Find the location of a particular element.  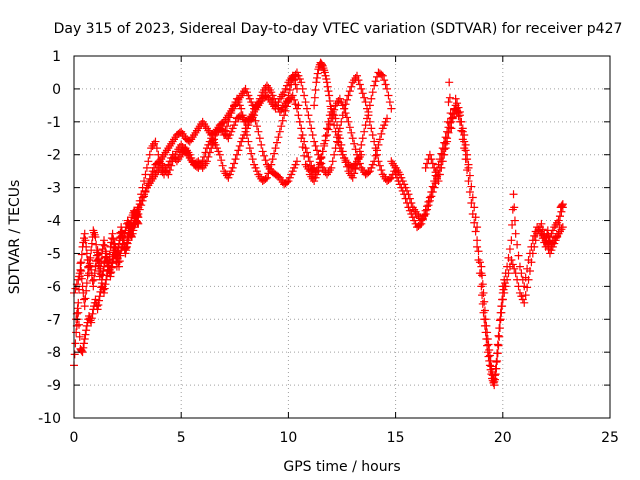

series-afternoon-spikes is located at coordinates (447, 132).